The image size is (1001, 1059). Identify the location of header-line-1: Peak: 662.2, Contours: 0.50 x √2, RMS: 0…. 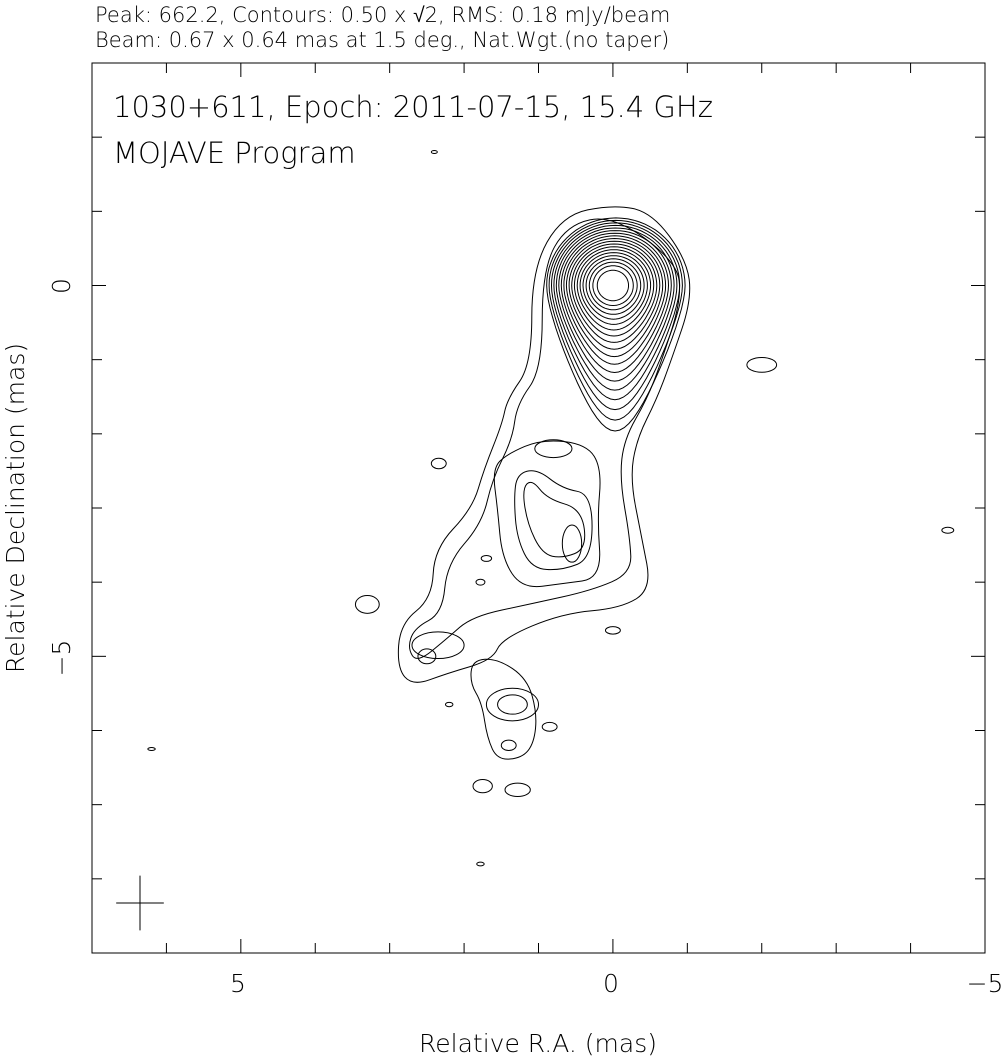
(382, 15).